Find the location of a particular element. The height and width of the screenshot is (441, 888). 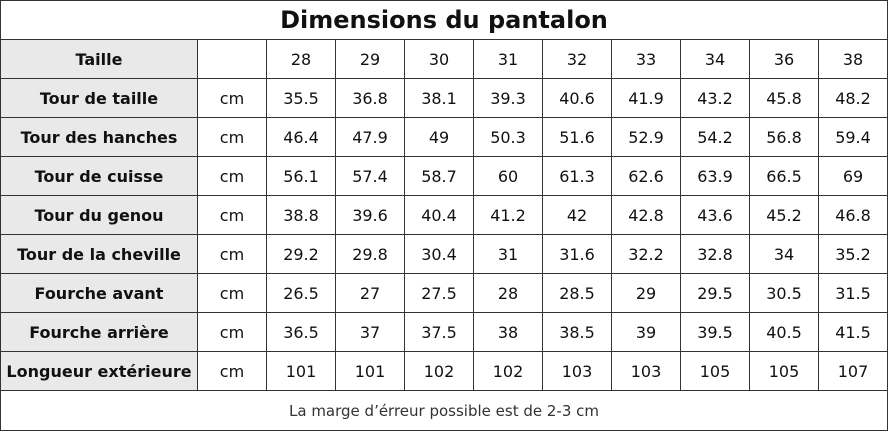

value-cell: 45.2 is located at coordinates (784, 215).